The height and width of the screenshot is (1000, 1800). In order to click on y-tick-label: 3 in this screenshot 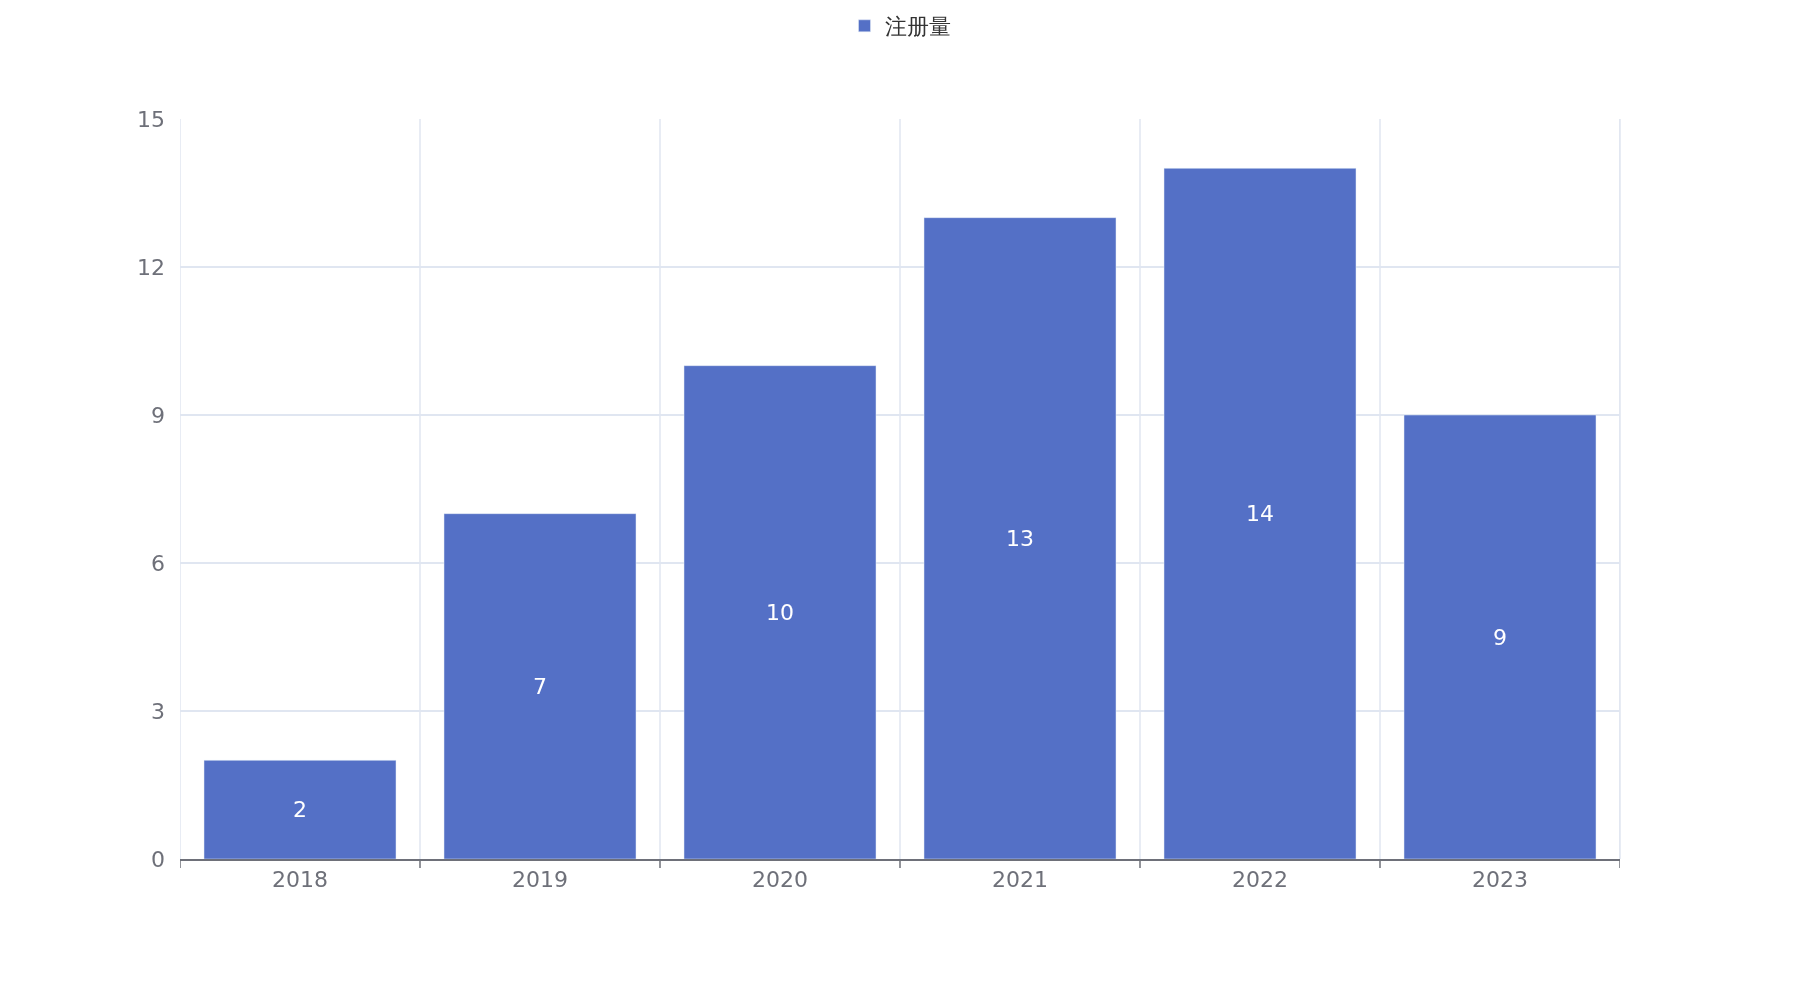, I will do `click(158, 711)`.